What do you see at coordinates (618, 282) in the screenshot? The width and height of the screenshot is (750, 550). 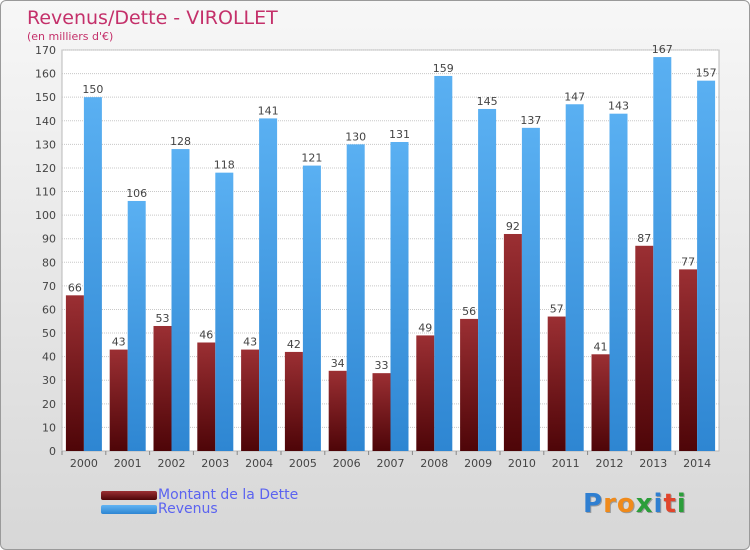 I see `bar-revenus-2012` at bounding box center [618, 282].